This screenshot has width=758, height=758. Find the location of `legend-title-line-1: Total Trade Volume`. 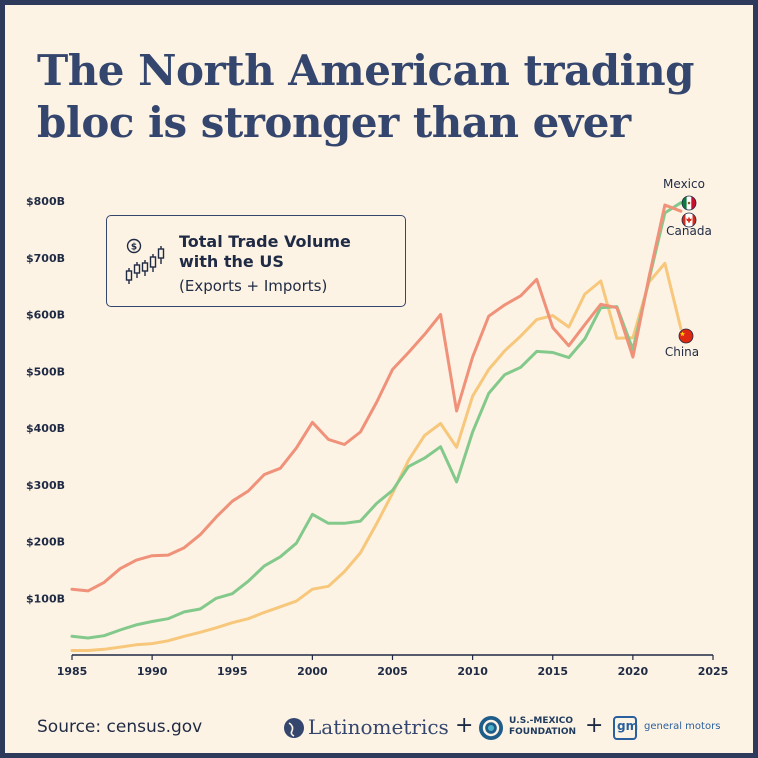

legend-title-line-1: Total Trade Volume is located at coordinates (265, 241).